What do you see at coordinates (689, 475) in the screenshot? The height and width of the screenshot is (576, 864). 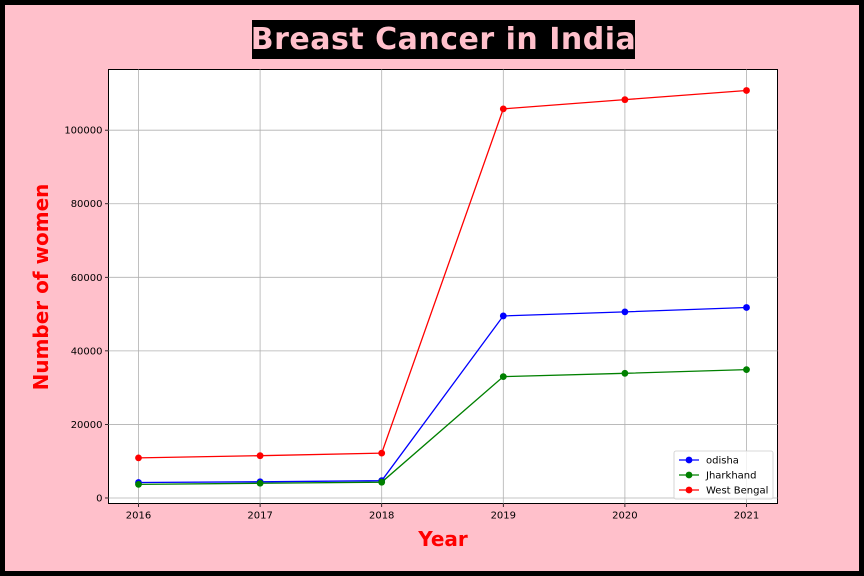 I see `legend-marker-jharkhand` at bounding box center [689, 475].